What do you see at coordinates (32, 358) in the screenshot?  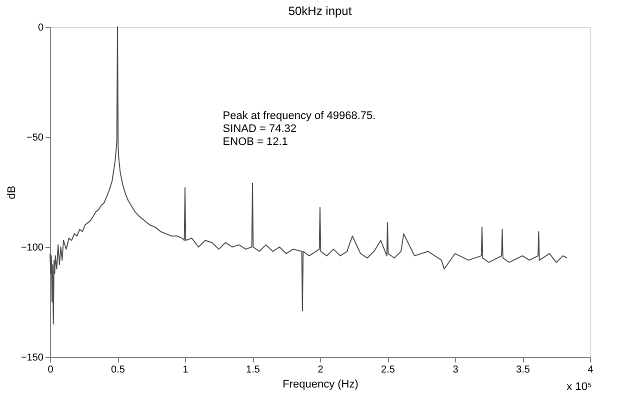 I see `y-tick-label: −150` at bounding box center [32, 358].